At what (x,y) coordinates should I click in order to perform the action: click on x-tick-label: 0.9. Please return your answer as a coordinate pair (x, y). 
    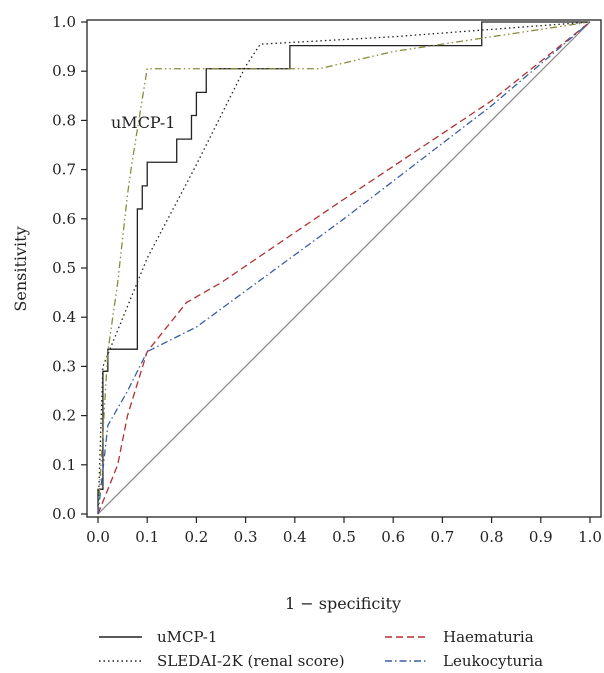
    Looking at the image, I should click on (541, 537).